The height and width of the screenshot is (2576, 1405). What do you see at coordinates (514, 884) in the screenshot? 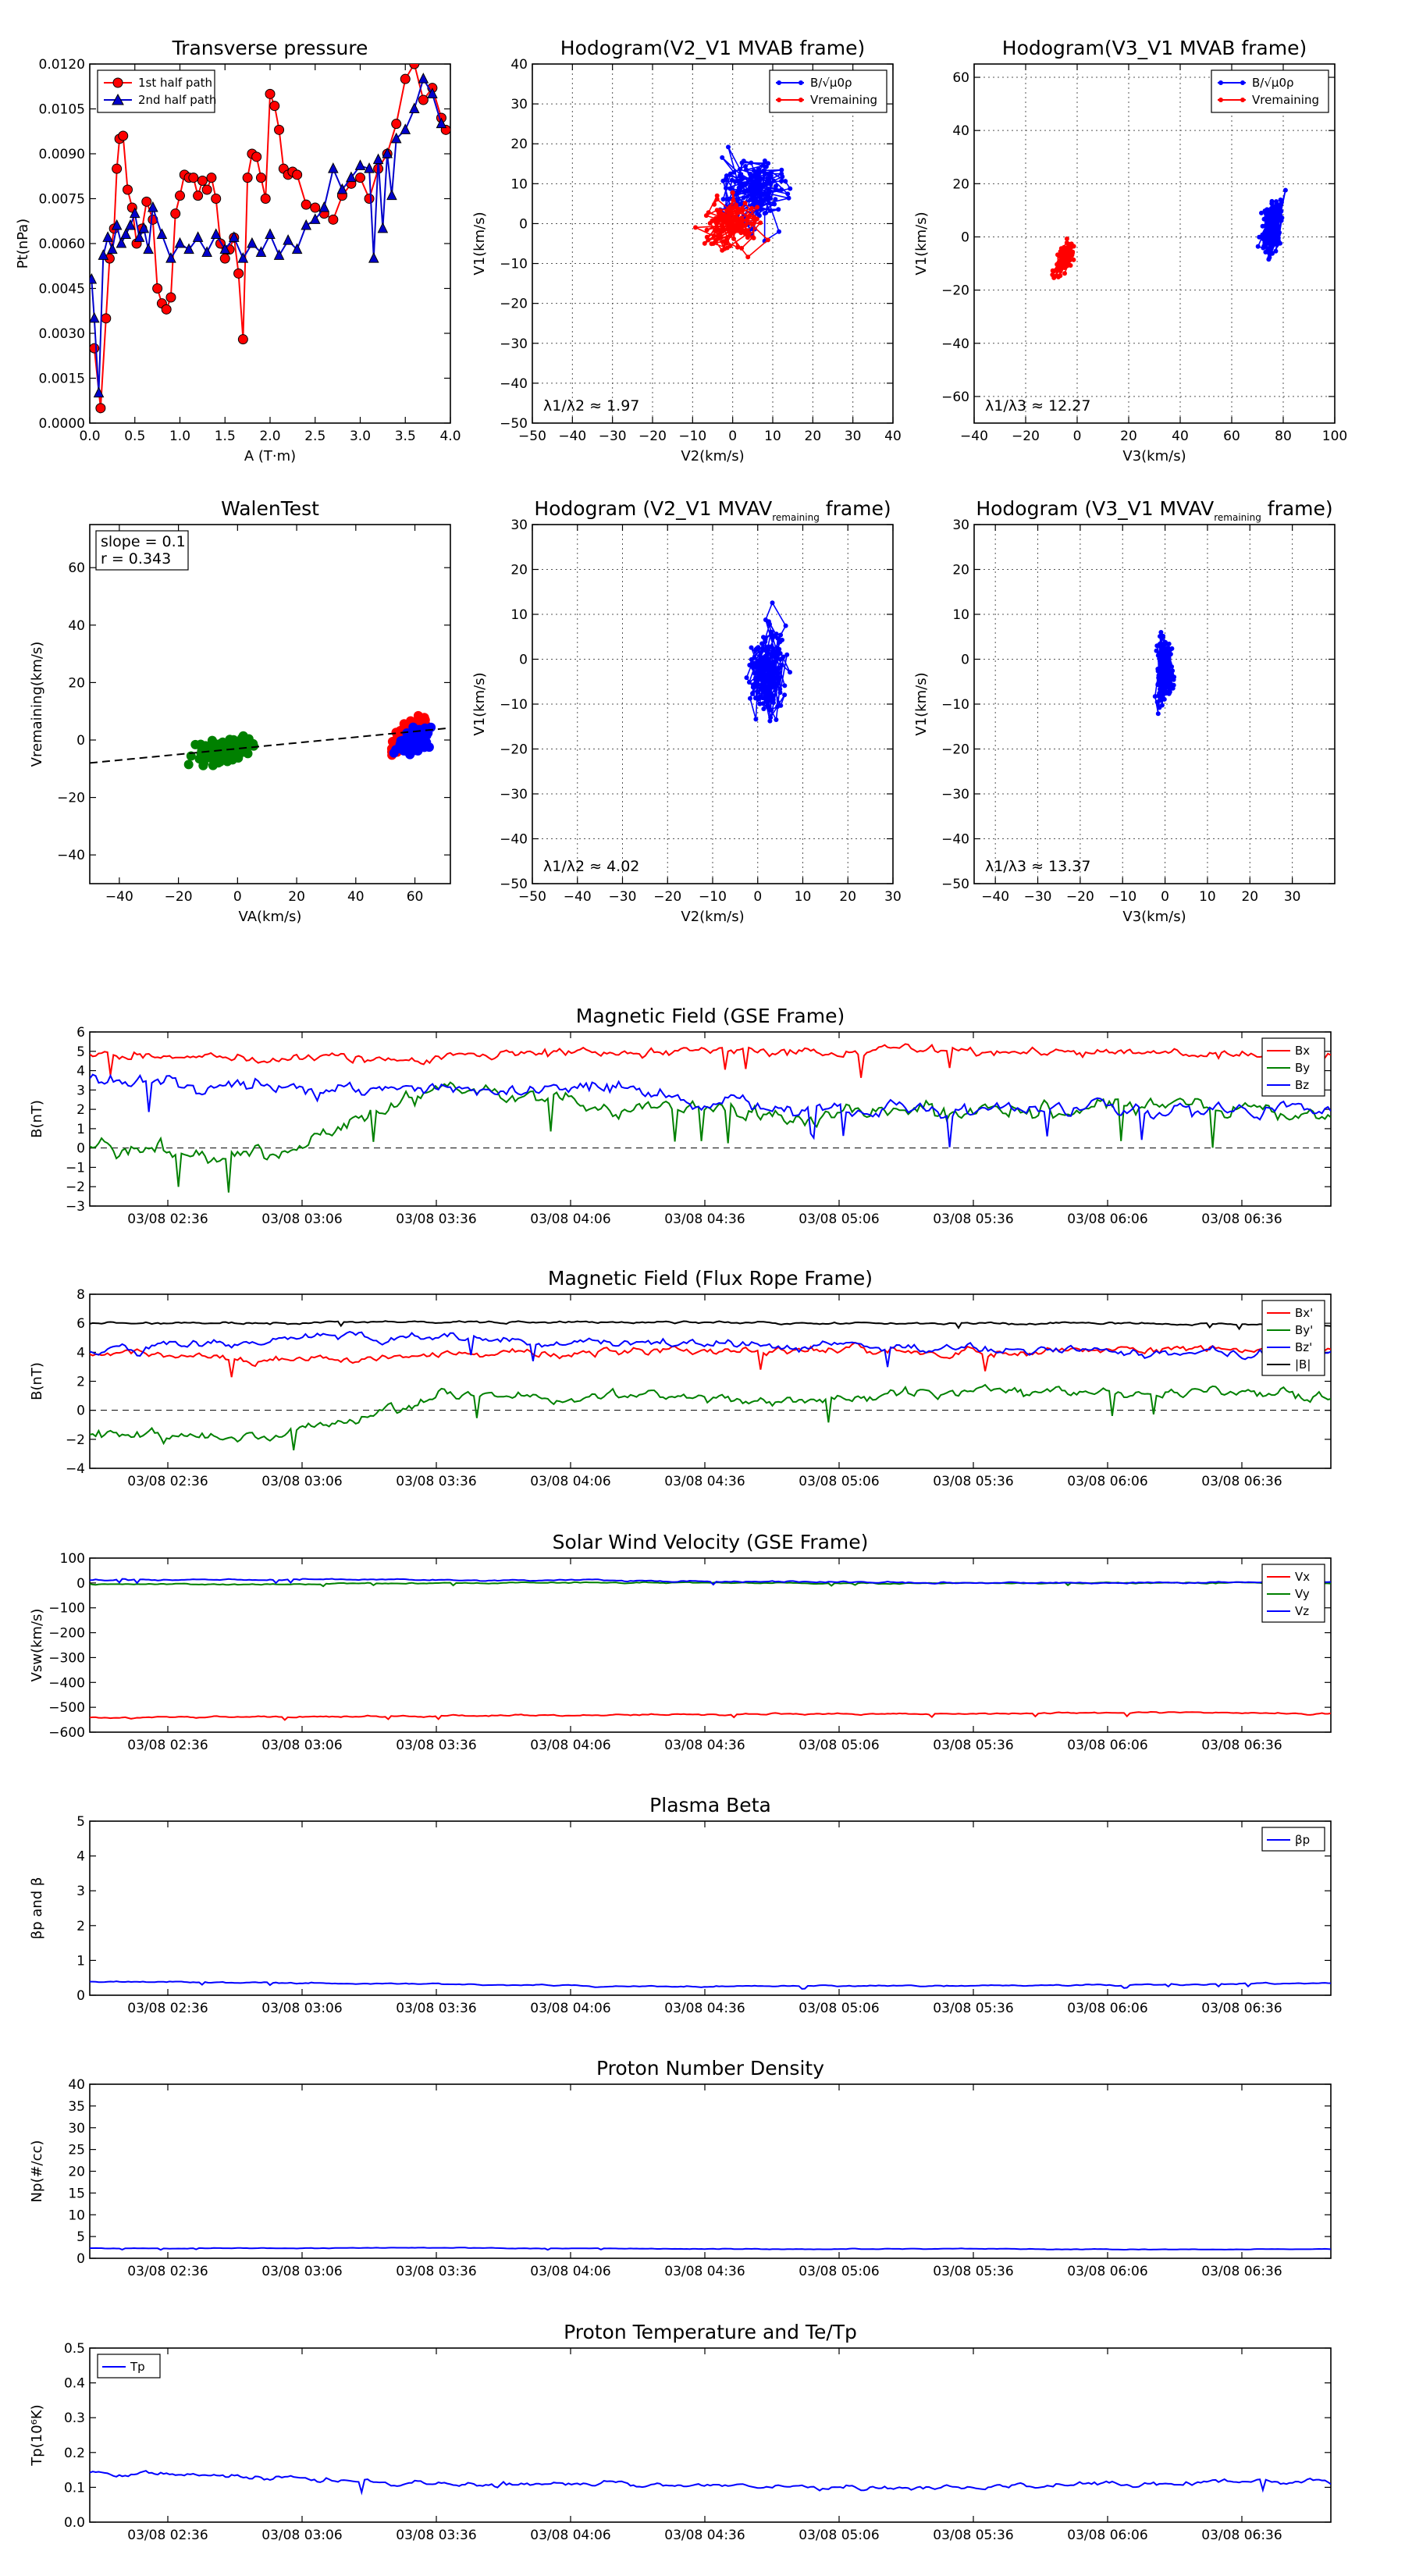
I see `y-tick-label: −50` at bounding box center [514, 884].